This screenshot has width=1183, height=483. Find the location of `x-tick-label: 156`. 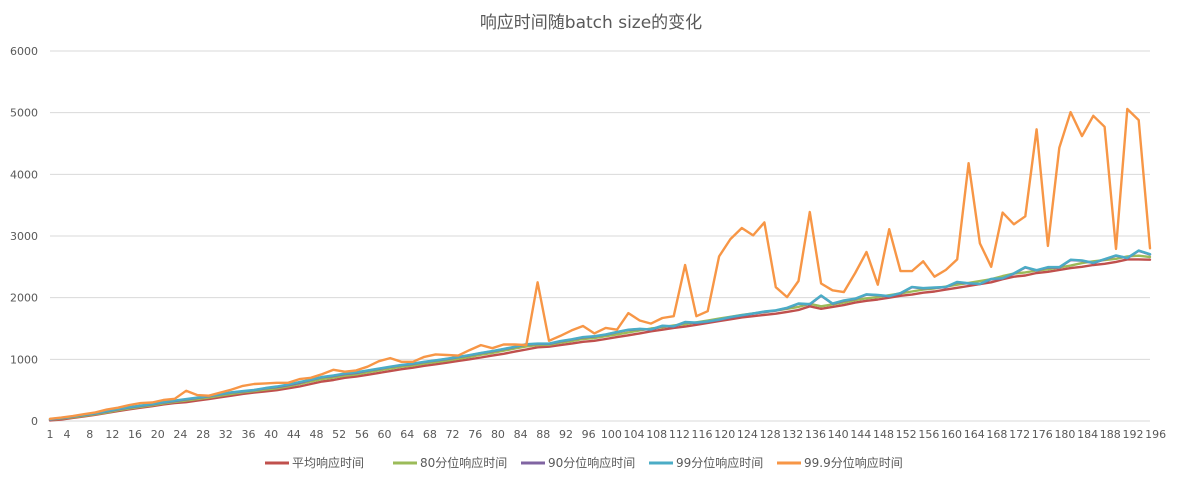

x-tick-label: 156 is located at coordinates (928, 434).